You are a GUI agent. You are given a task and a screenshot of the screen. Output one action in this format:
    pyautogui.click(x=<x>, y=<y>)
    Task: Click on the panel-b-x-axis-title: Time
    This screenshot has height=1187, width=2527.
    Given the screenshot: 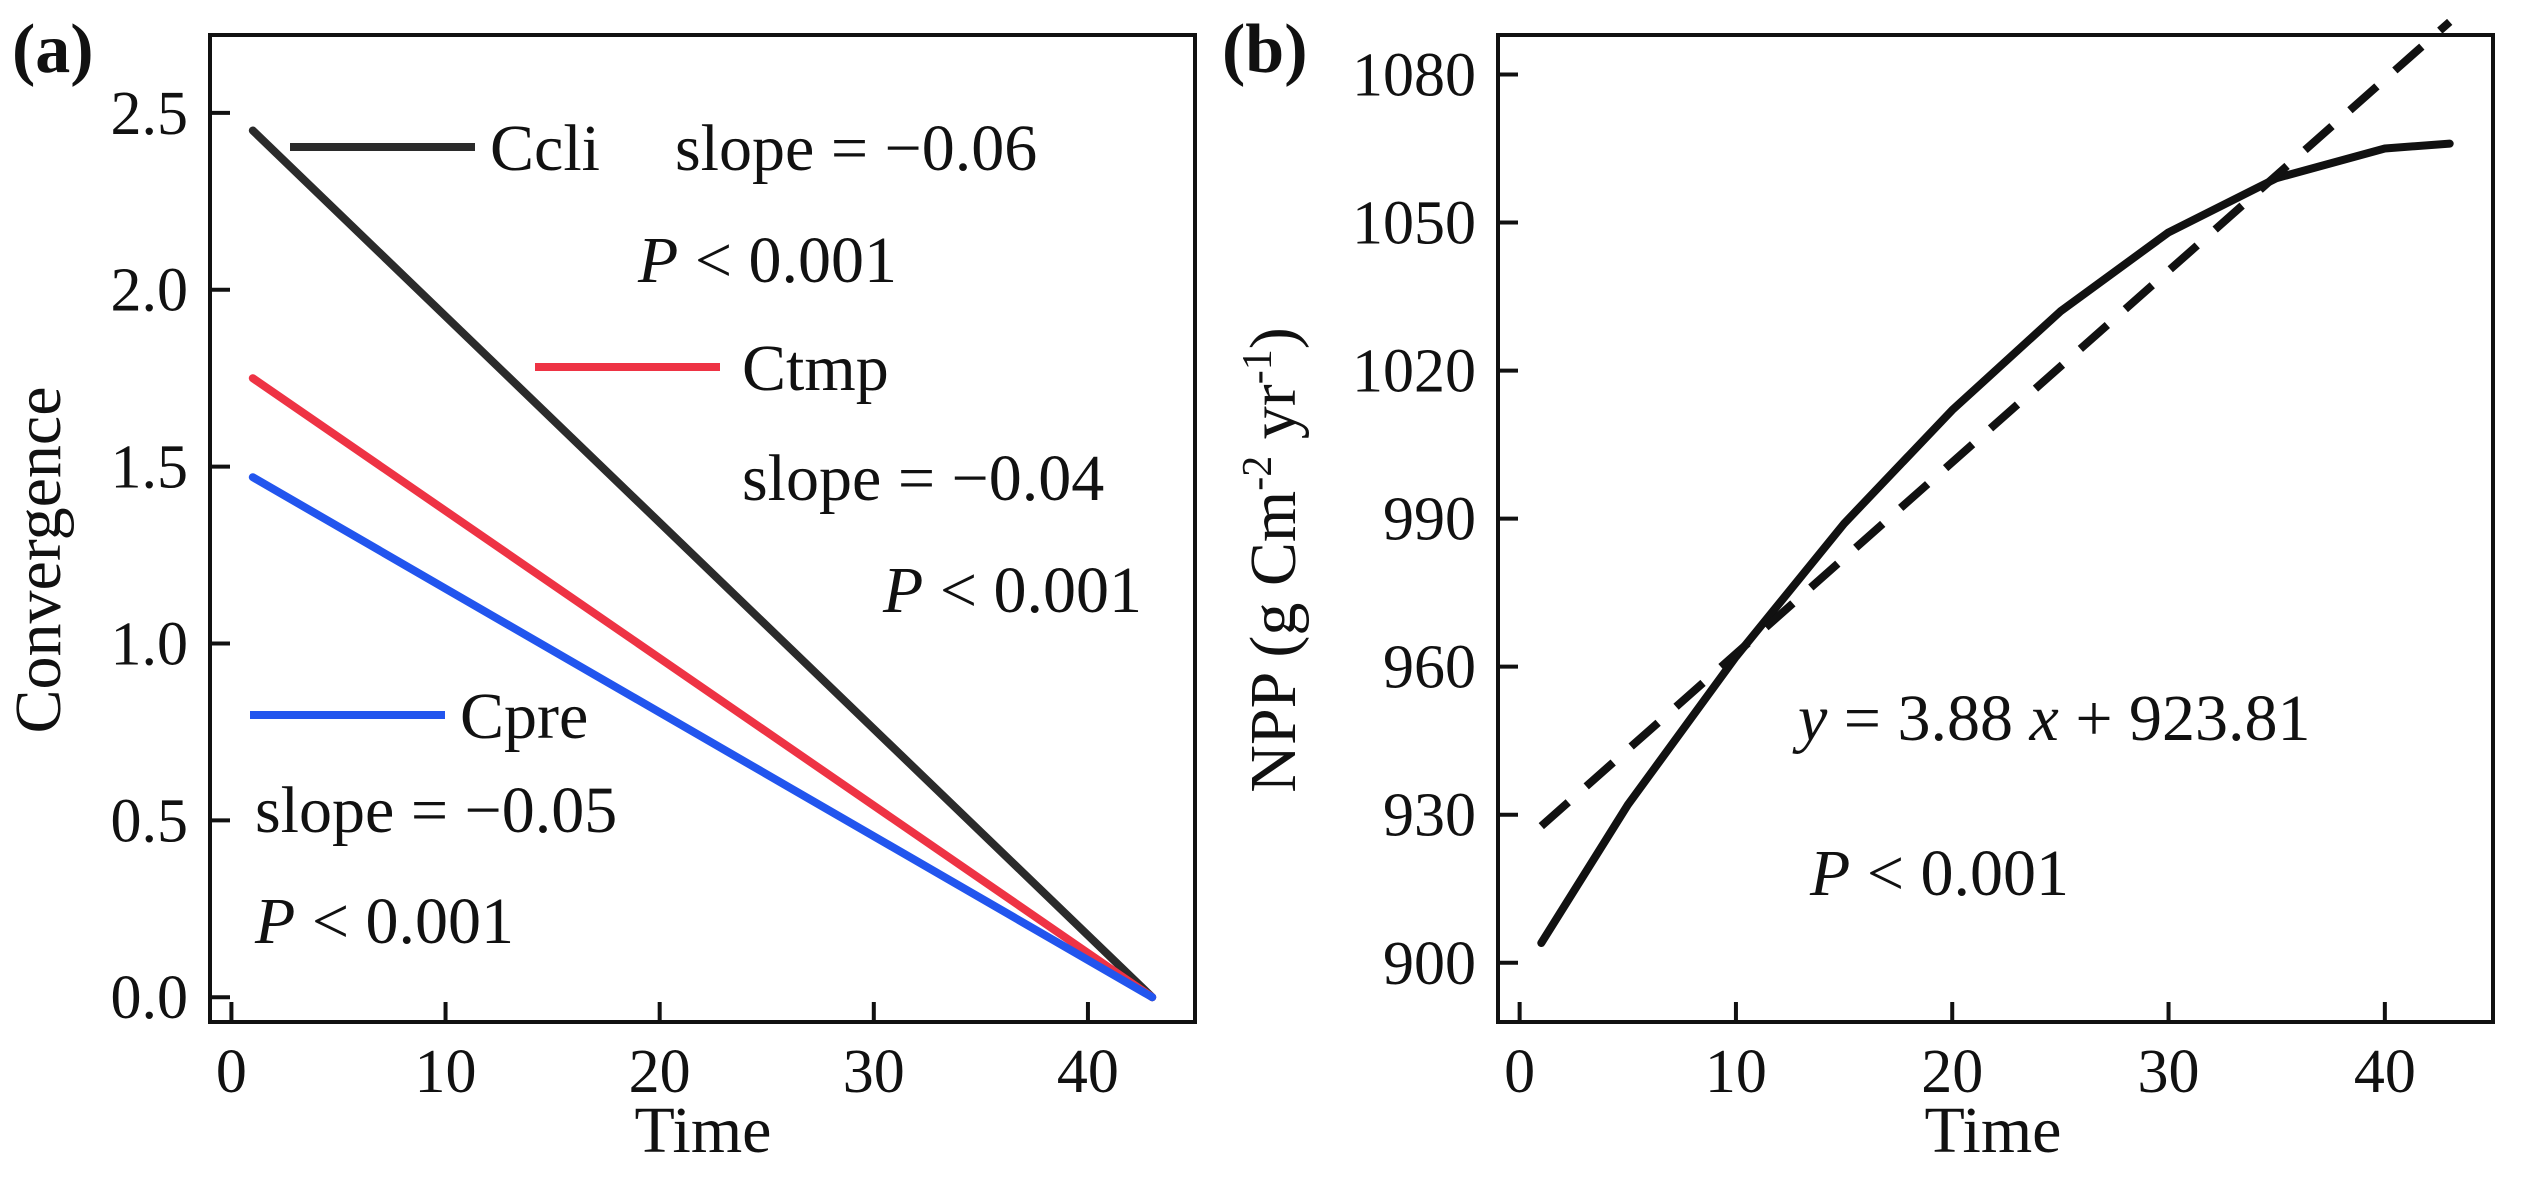 What is the action you would take?
    pyautogui.click(x=1993, y=1130)
    